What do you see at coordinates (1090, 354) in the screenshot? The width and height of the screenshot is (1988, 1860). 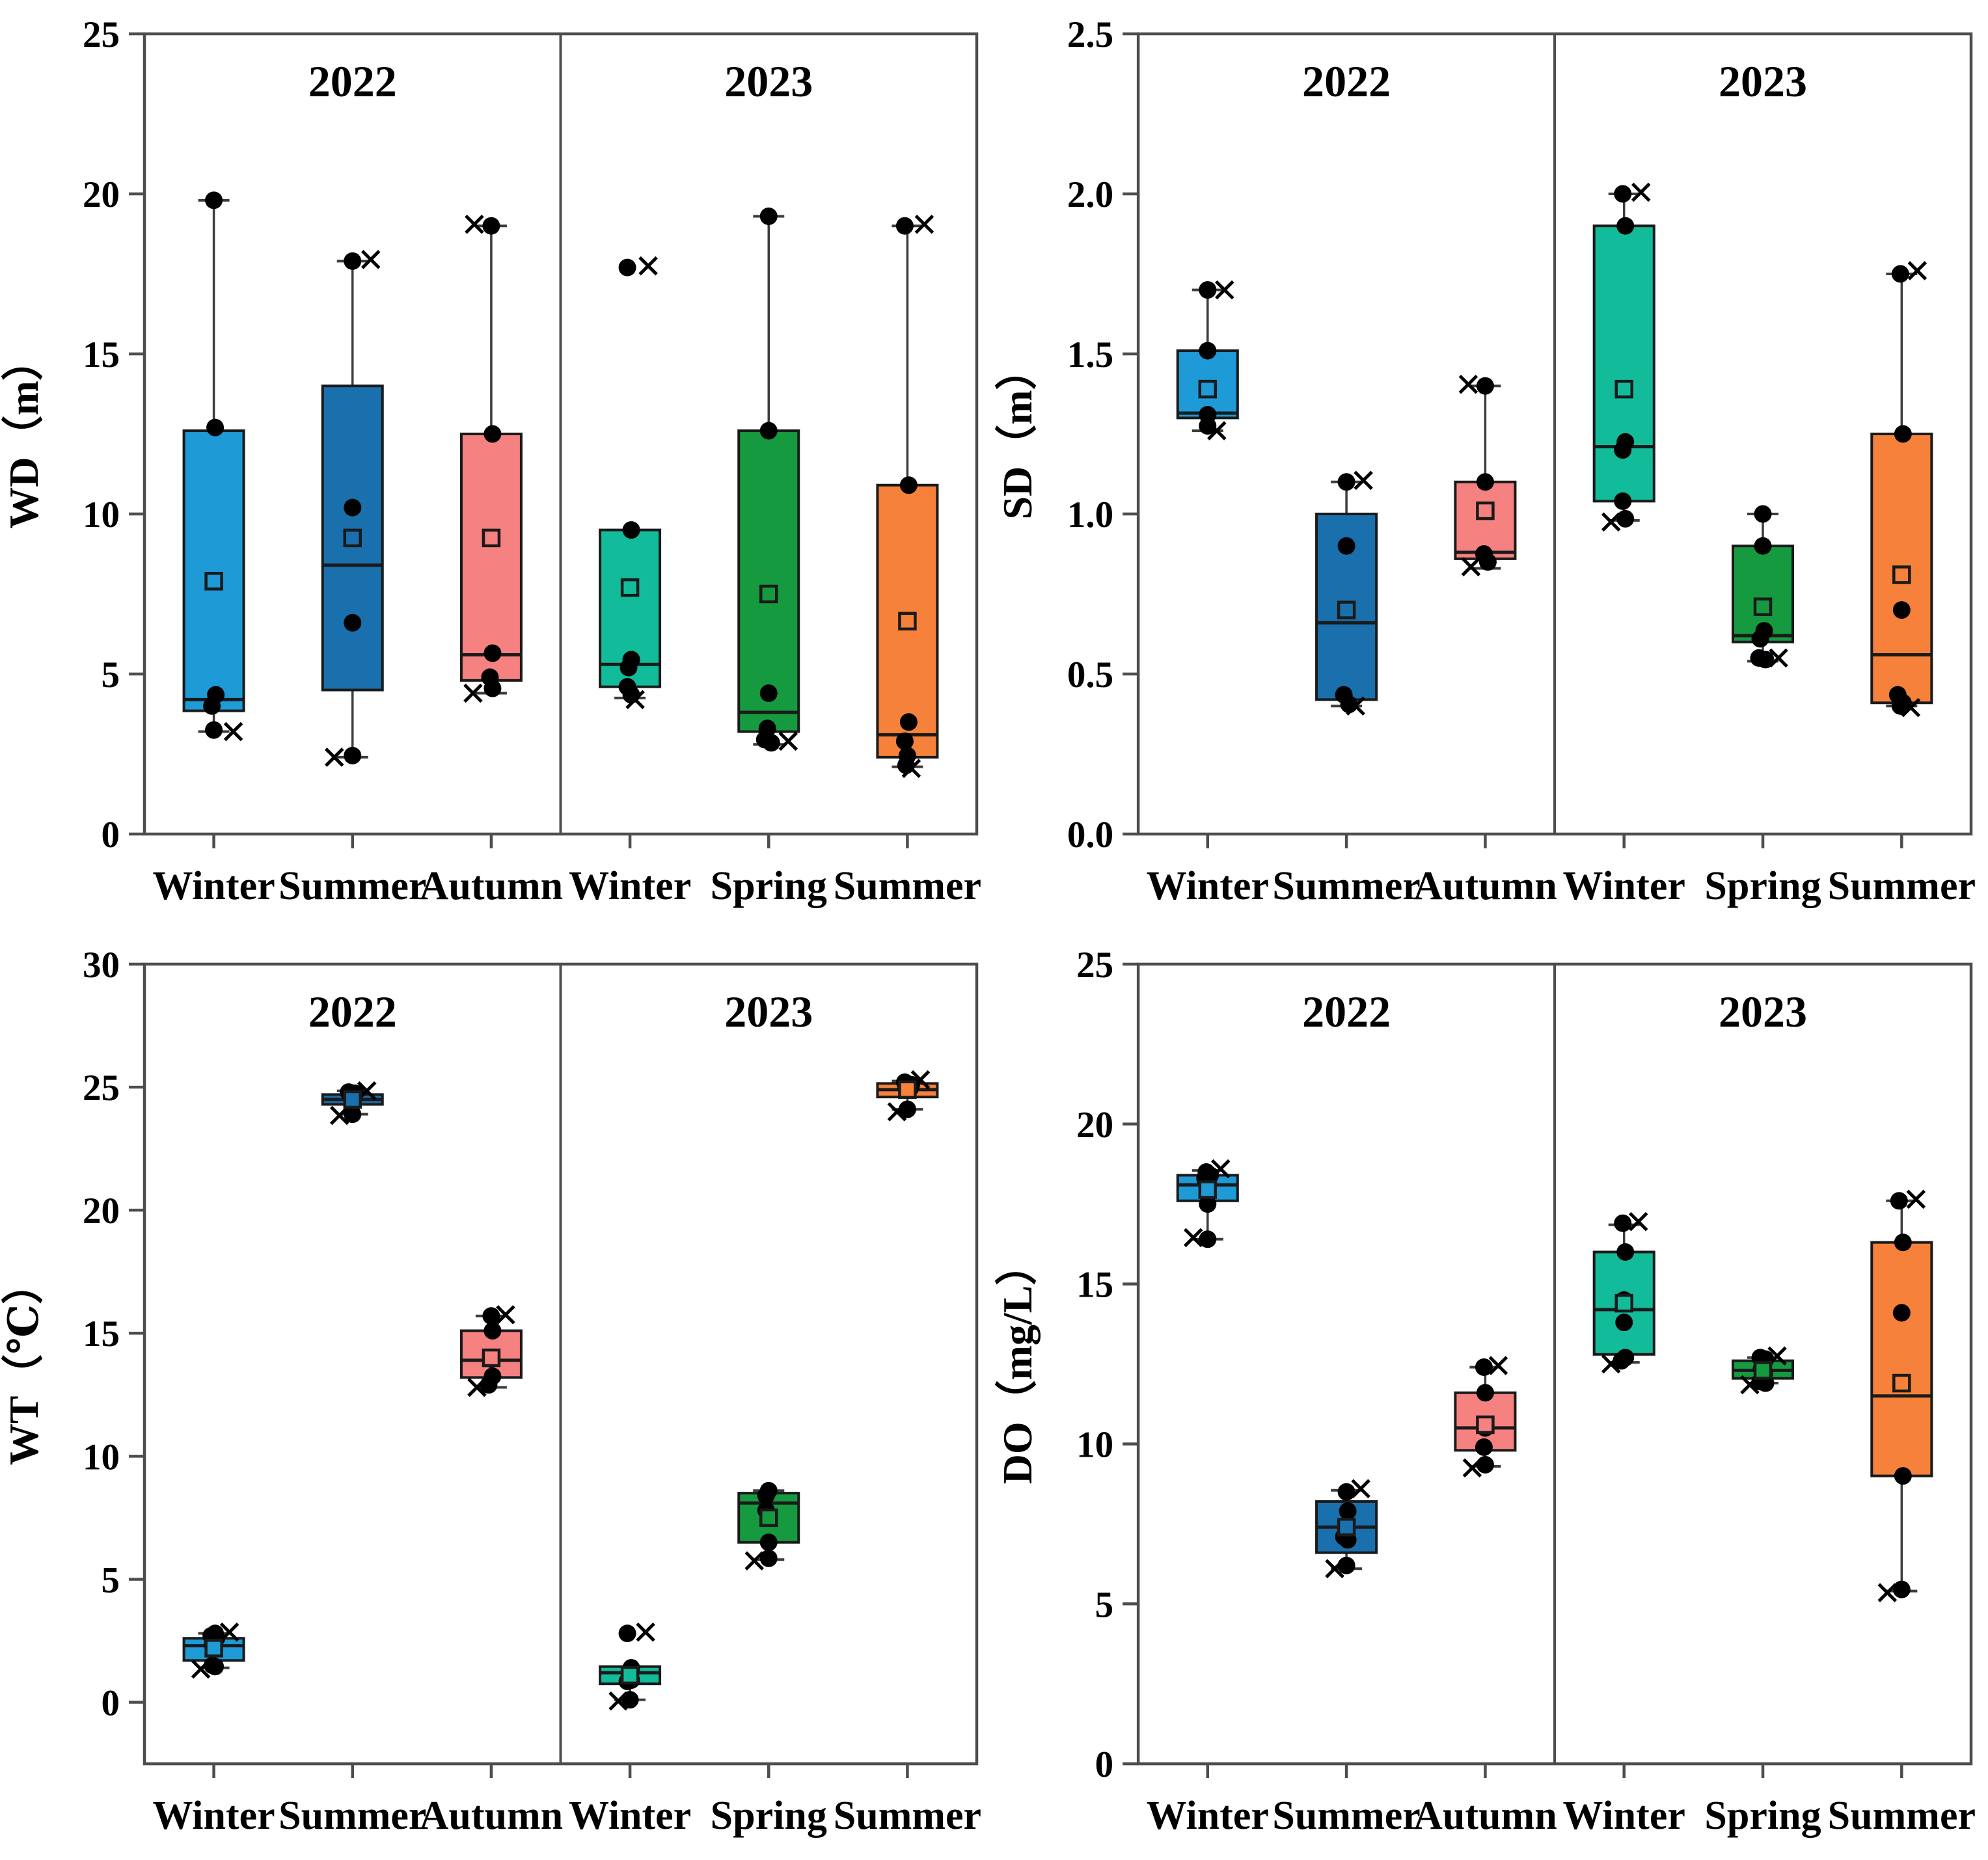 I see `y-axis-tick-label: 1.5` at bounding box center [1090, 354].